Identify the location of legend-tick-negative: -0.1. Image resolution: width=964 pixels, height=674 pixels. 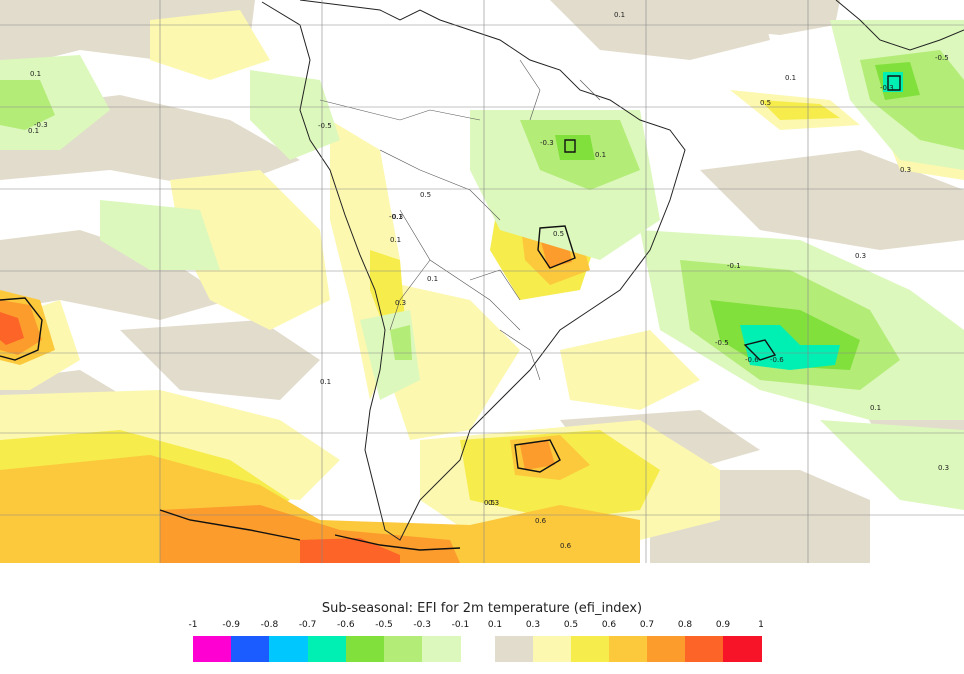
(460, 625).